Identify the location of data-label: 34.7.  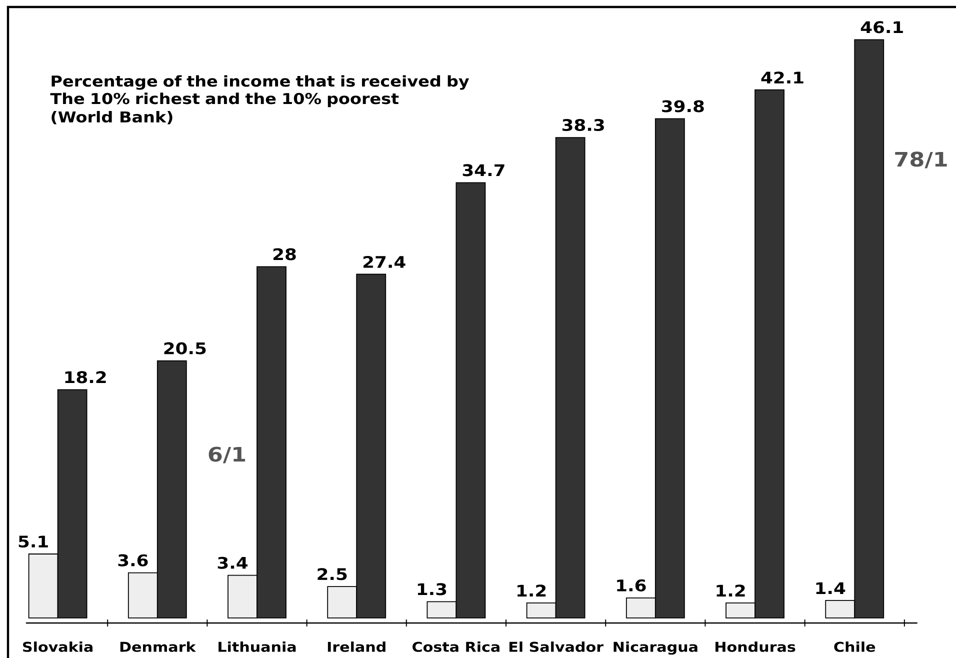
(483, 170).